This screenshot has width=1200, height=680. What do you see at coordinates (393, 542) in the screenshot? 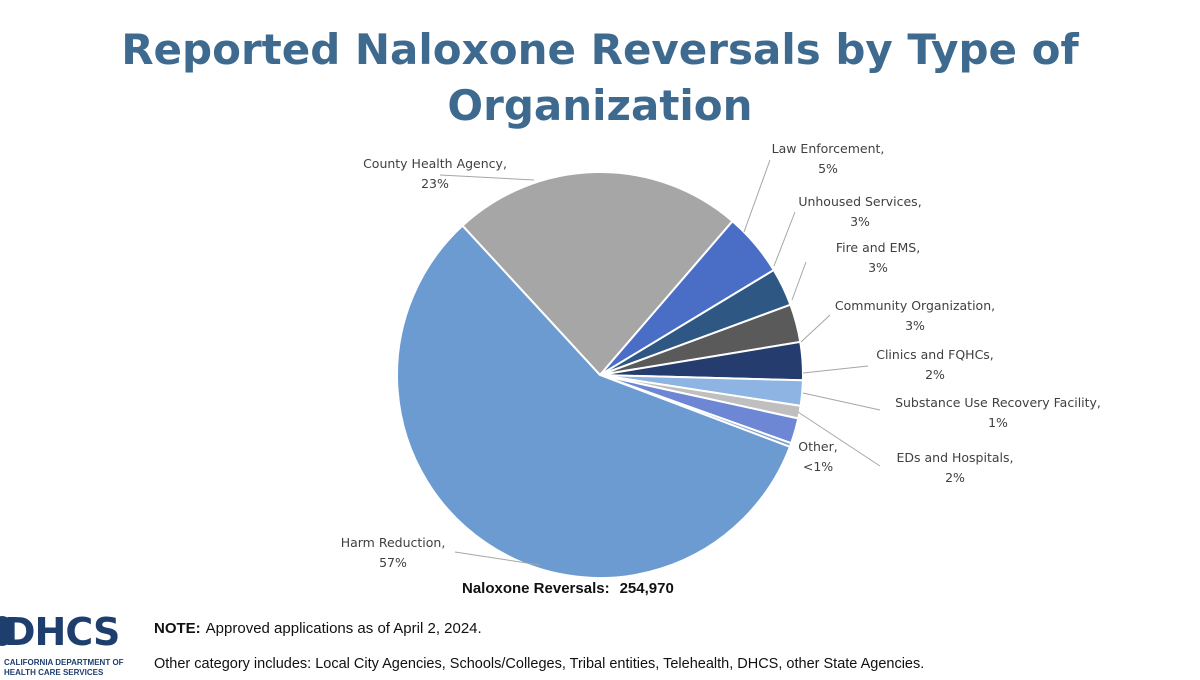
I see `slice-label-9: Harm Reduction,` at bounding box center [393, 542].